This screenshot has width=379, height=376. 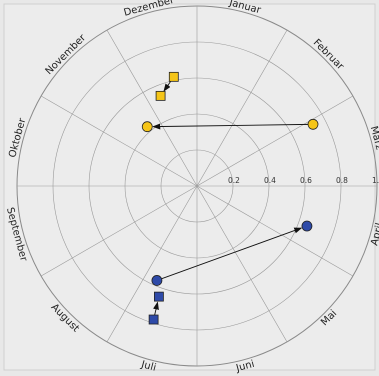 I want to click on month-label: März, so click(x=373, y=138).